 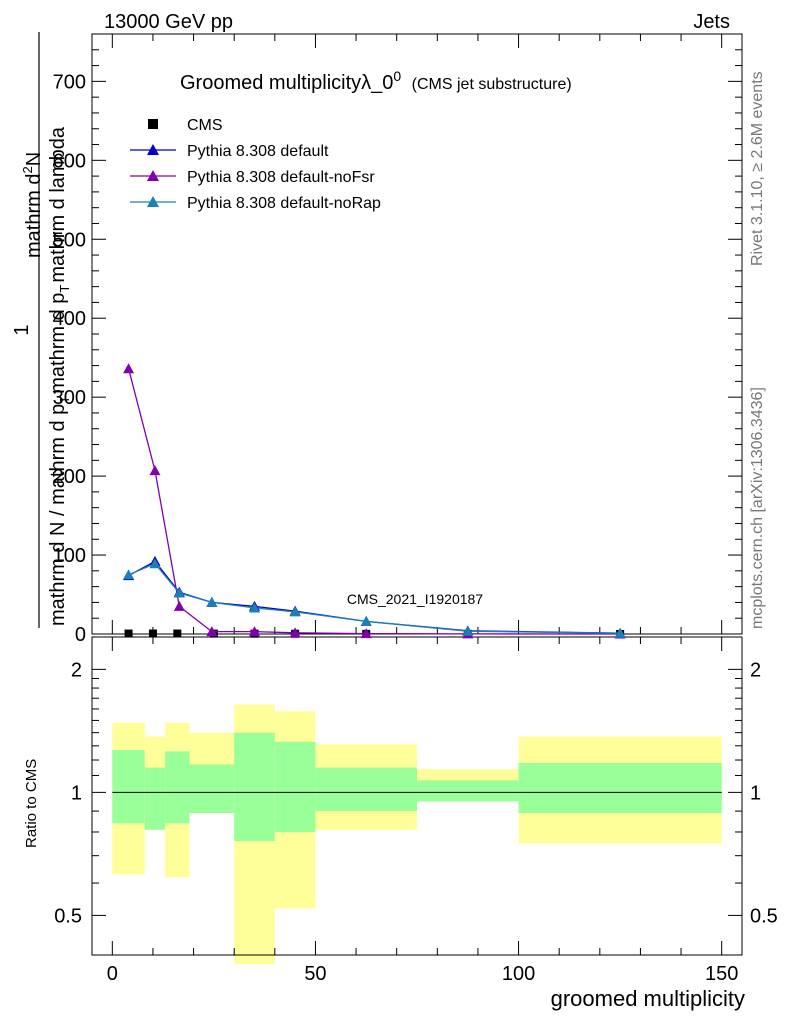 I want to click on y-axis-label-upper: mathrm d2N, so click(x=32, y=205).